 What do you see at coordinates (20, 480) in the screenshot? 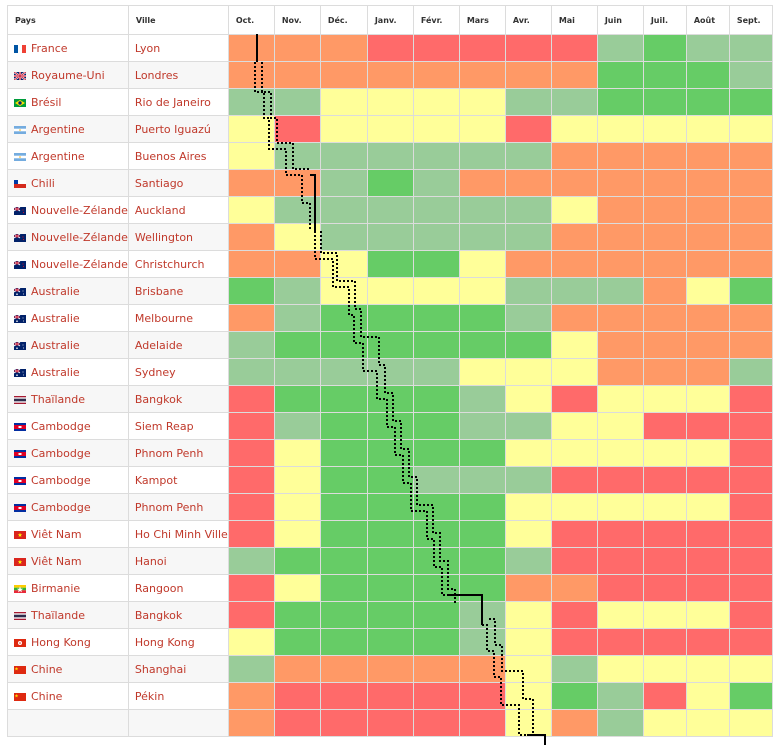
I see `flag-cambodia-icon` at bounding box center [20, 480].